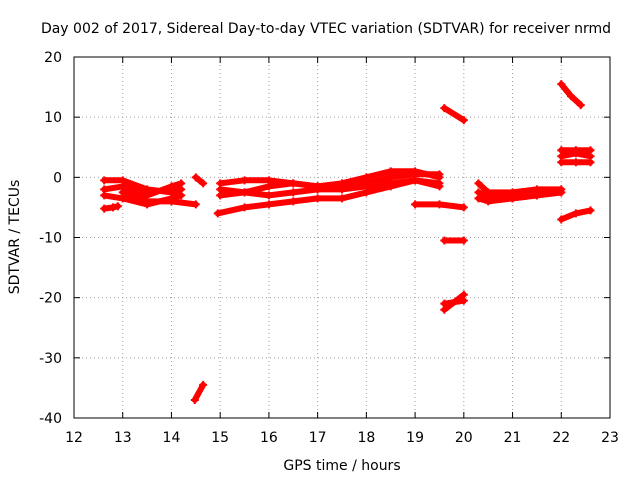 This screenshot has width=640, height=480. I want to click on y-tick-label: 10, so click(53, 118).